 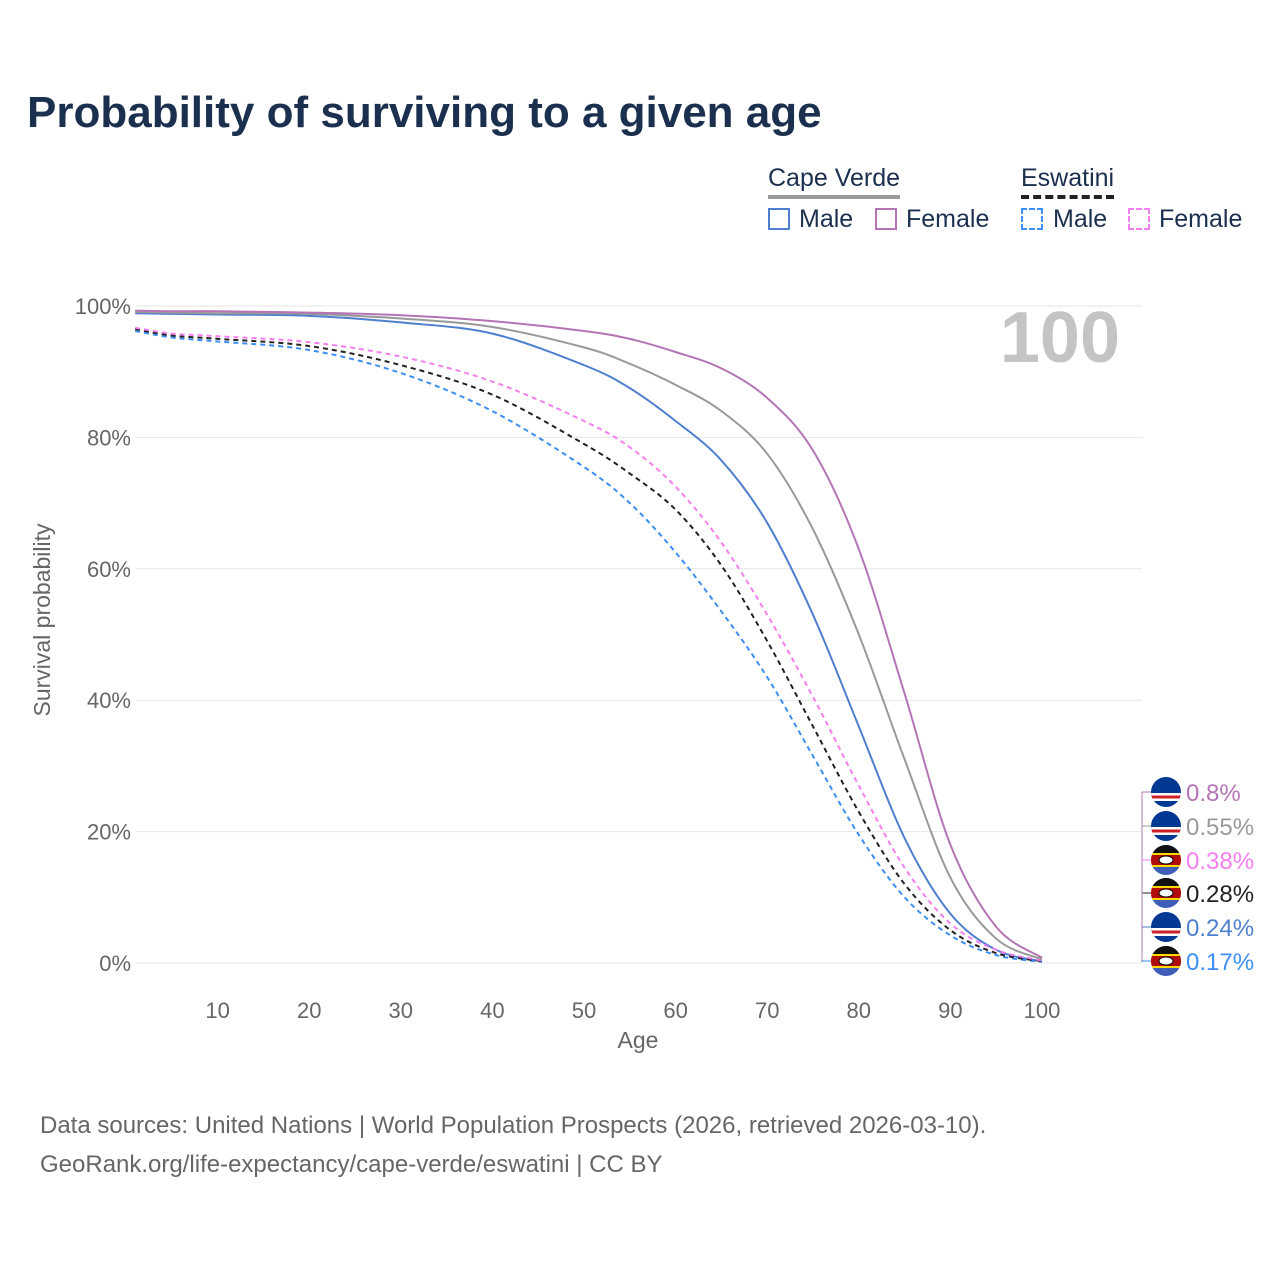 I want to click on x-tick-label: 80, so click(x=859, y=1010).